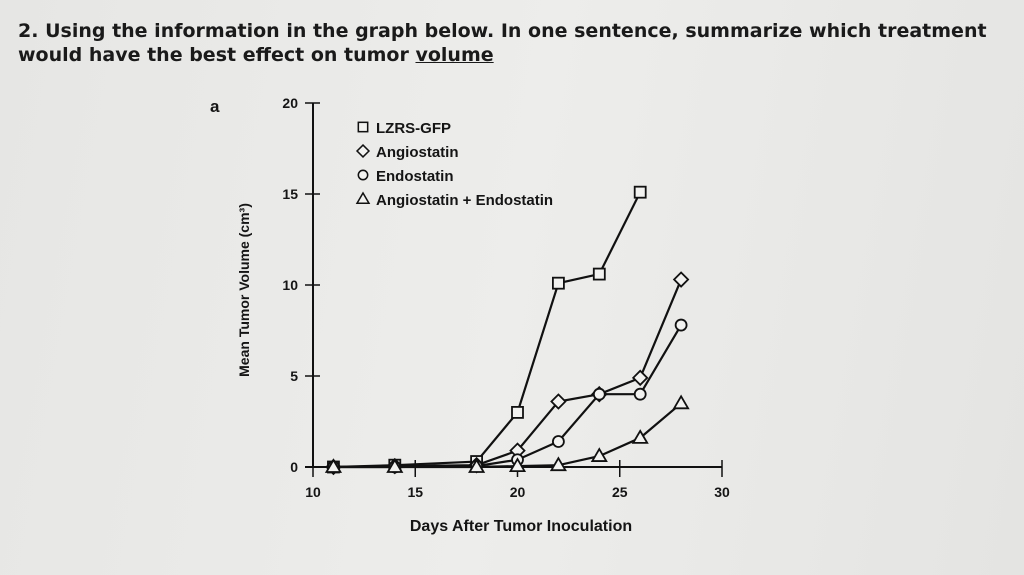 This screenshot has height=575, width=1024. I want to click on x-tick-label: 25, so click(620, 492).